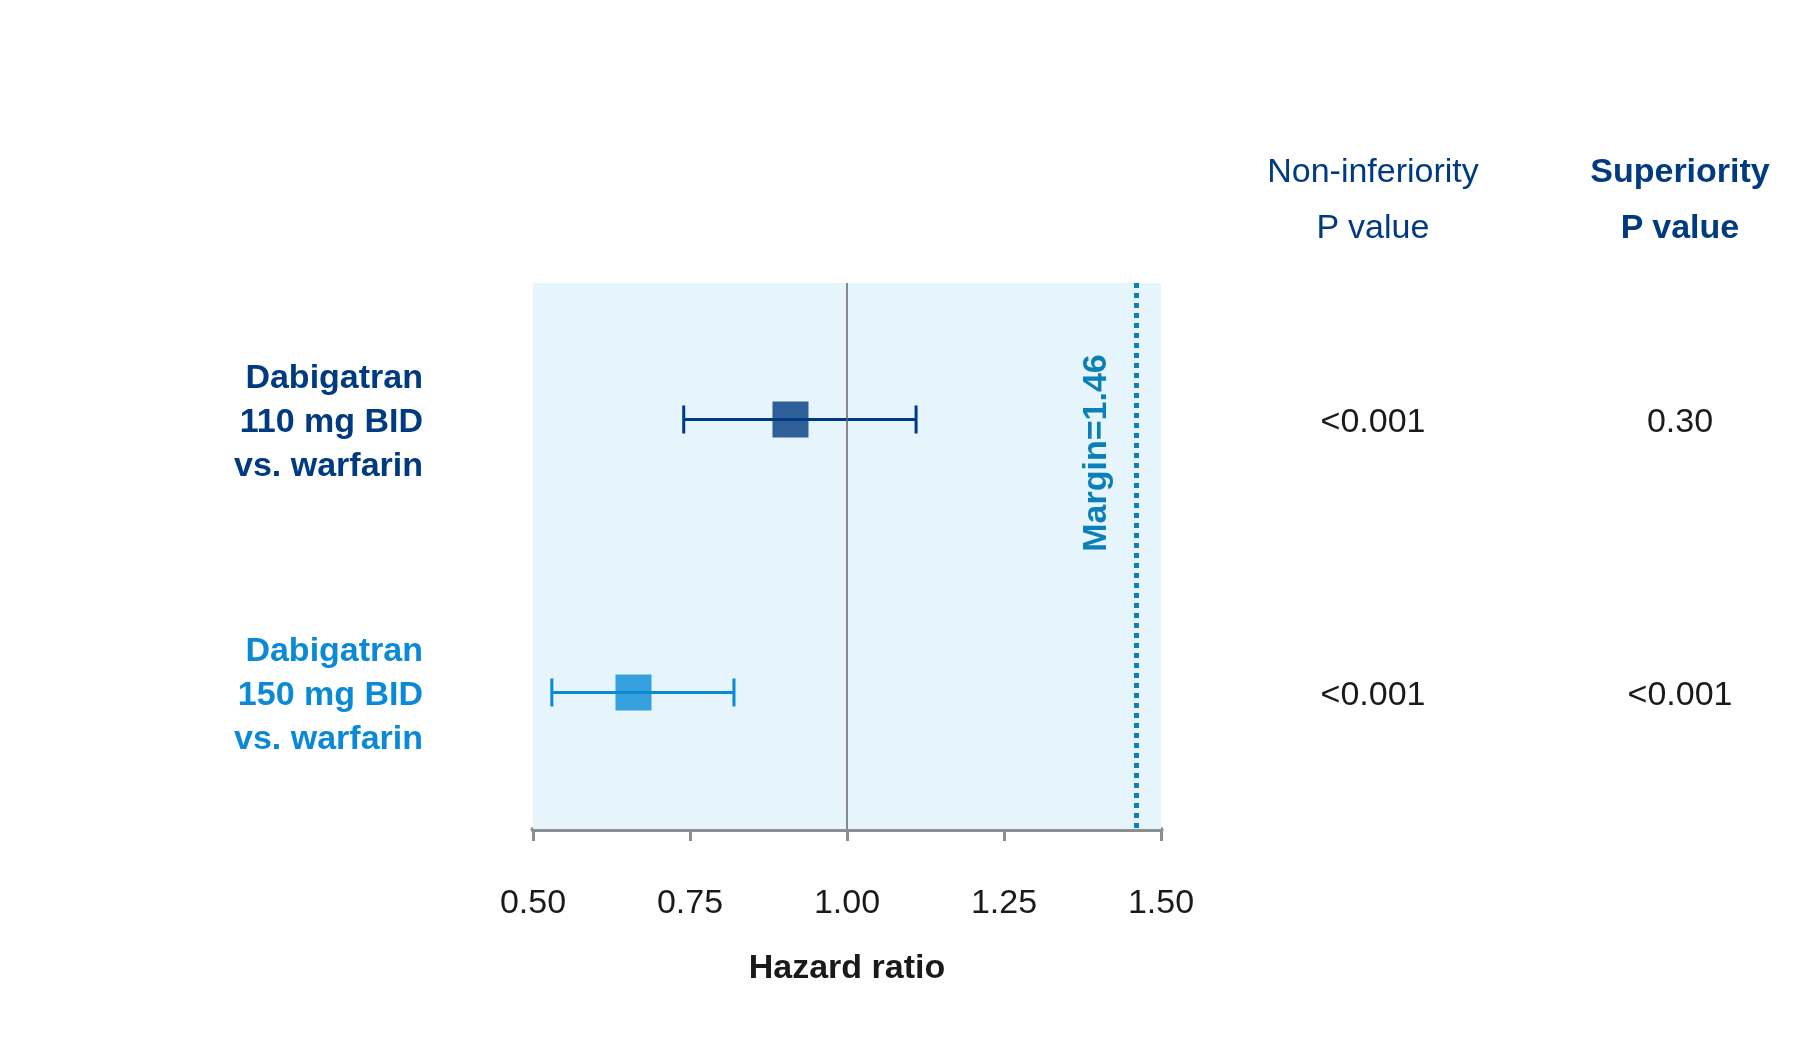 The image size is (1815, 1043). Describe the element at coordinates (1680, 198) in the screenshot. I see `text: Superiority P value` at that location.